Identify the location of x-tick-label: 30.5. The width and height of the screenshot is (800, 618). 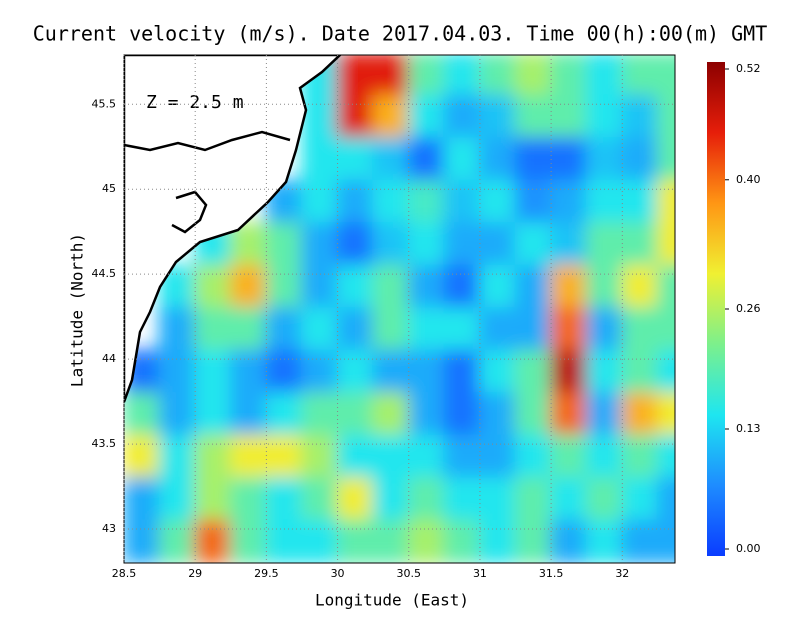
(409, 573).